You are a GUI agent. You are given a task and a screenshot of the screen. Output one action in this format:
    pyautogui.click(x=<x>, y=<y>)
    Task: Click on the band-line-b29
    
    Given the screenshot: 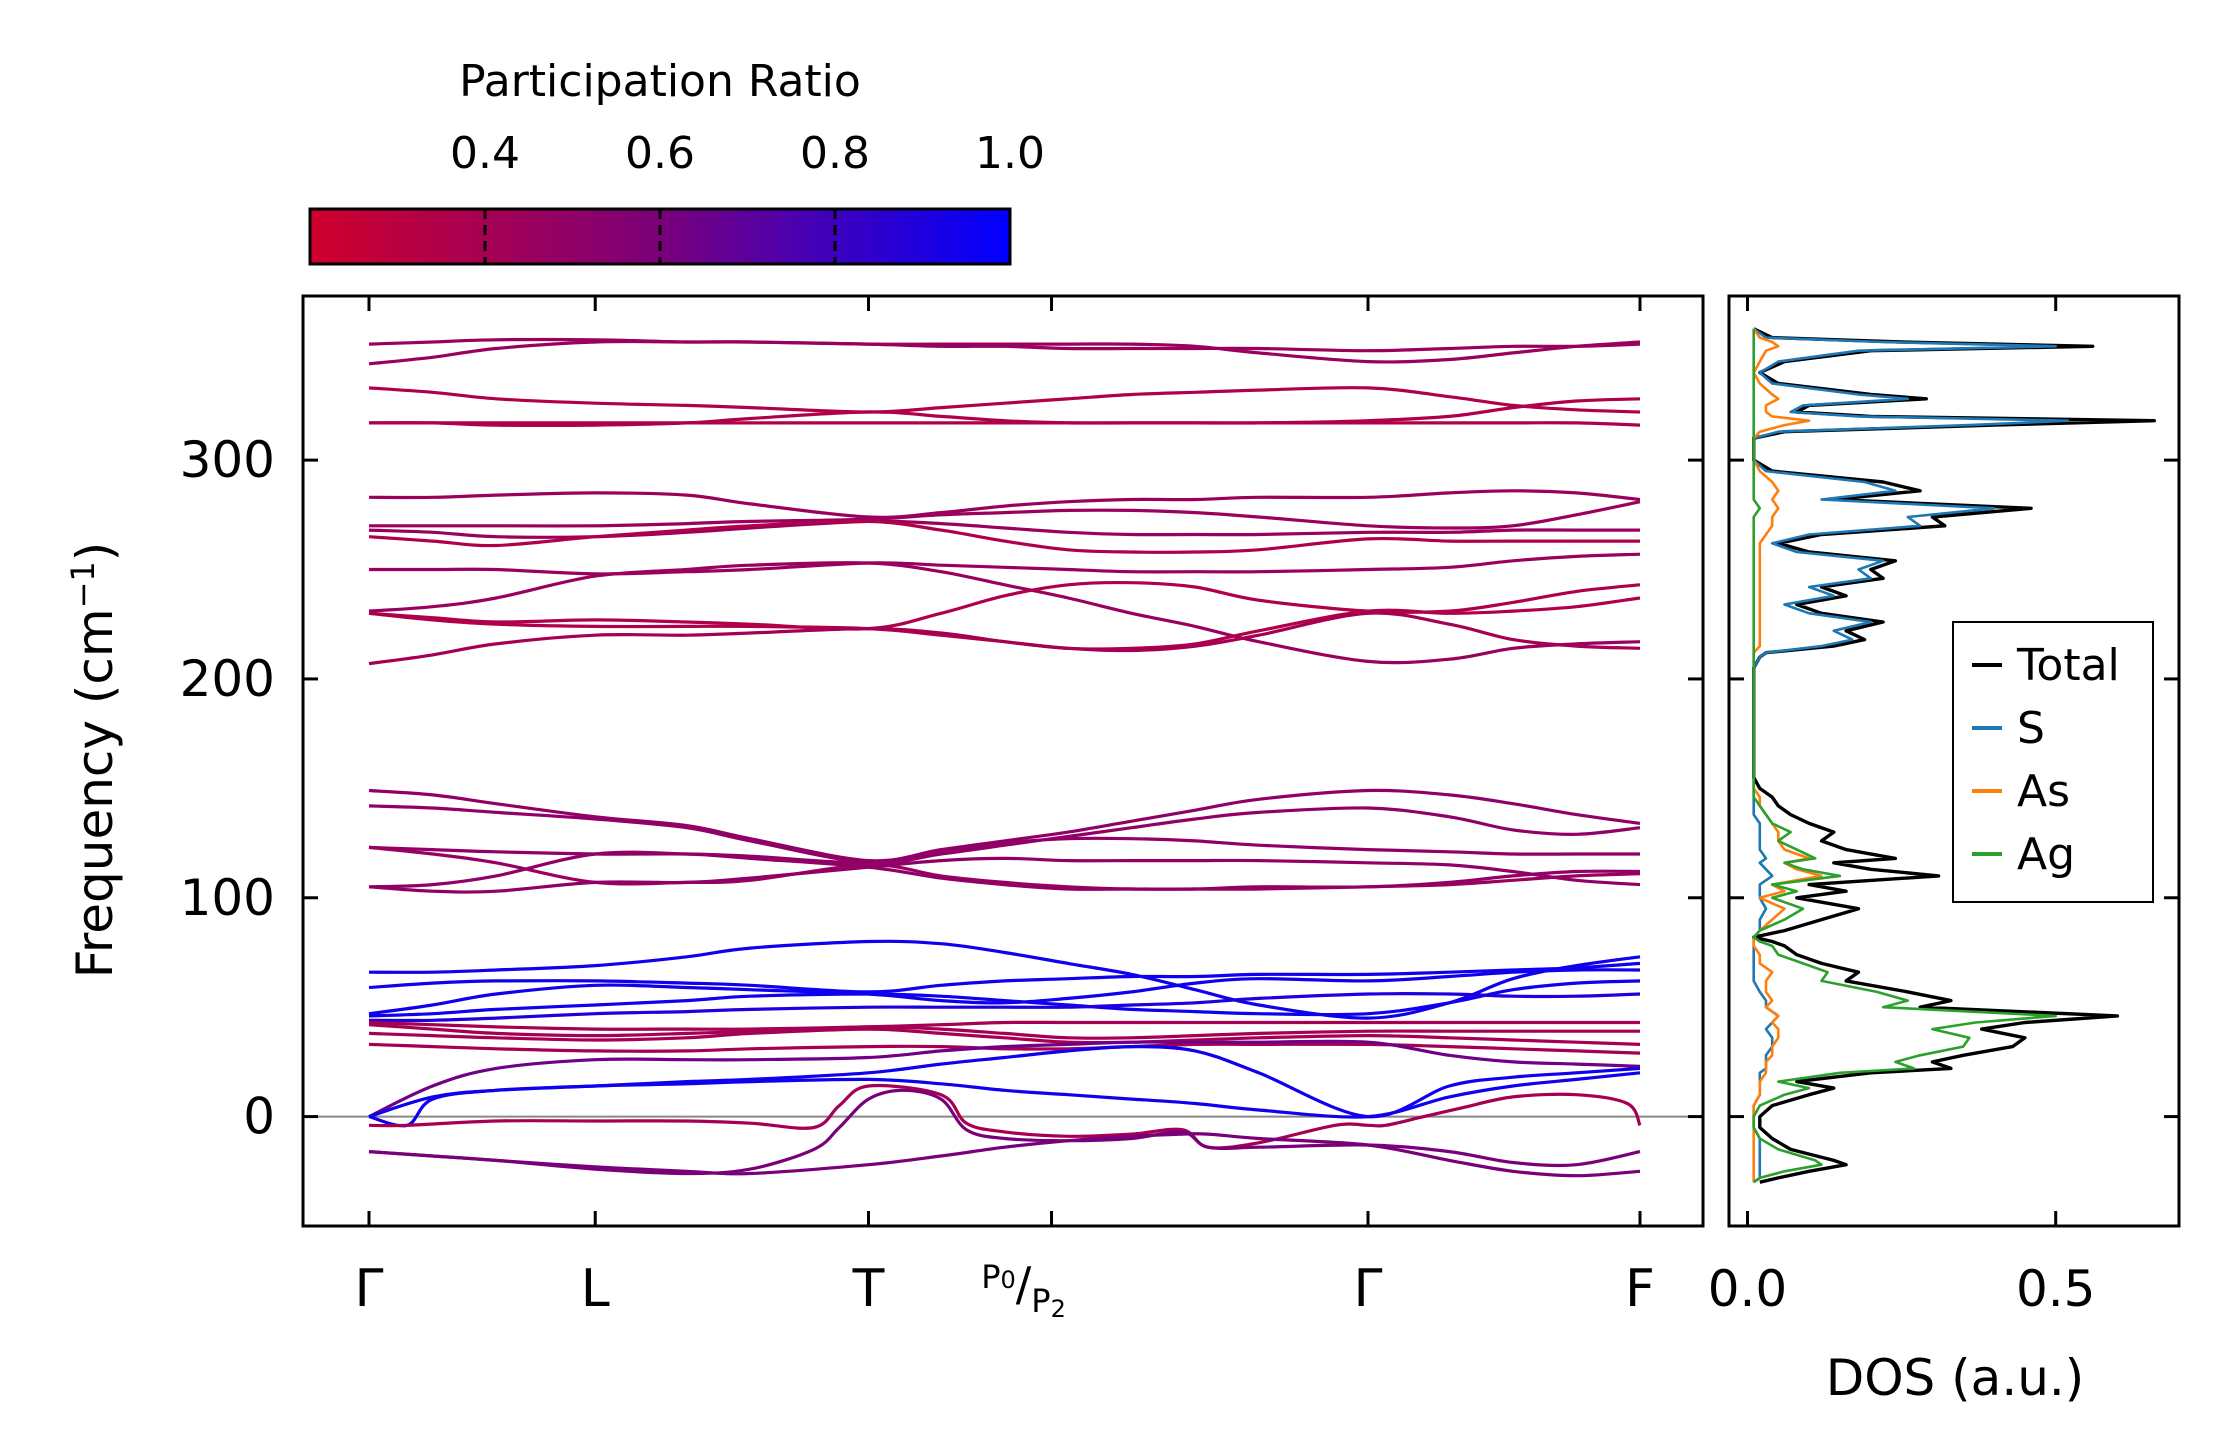 What is the action you would take?
    pyautogui.click(x=1004, y=1048)
    